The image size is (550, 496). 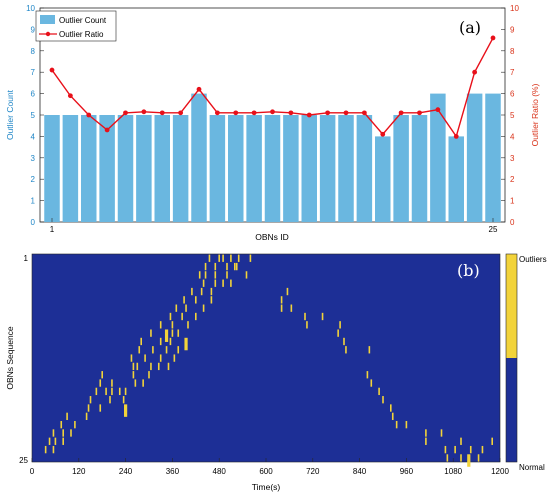 What do you see at coordinates (514, 8) in the screenshot?
I see `right-tick-label: 10` at bounding box center [514, 8].